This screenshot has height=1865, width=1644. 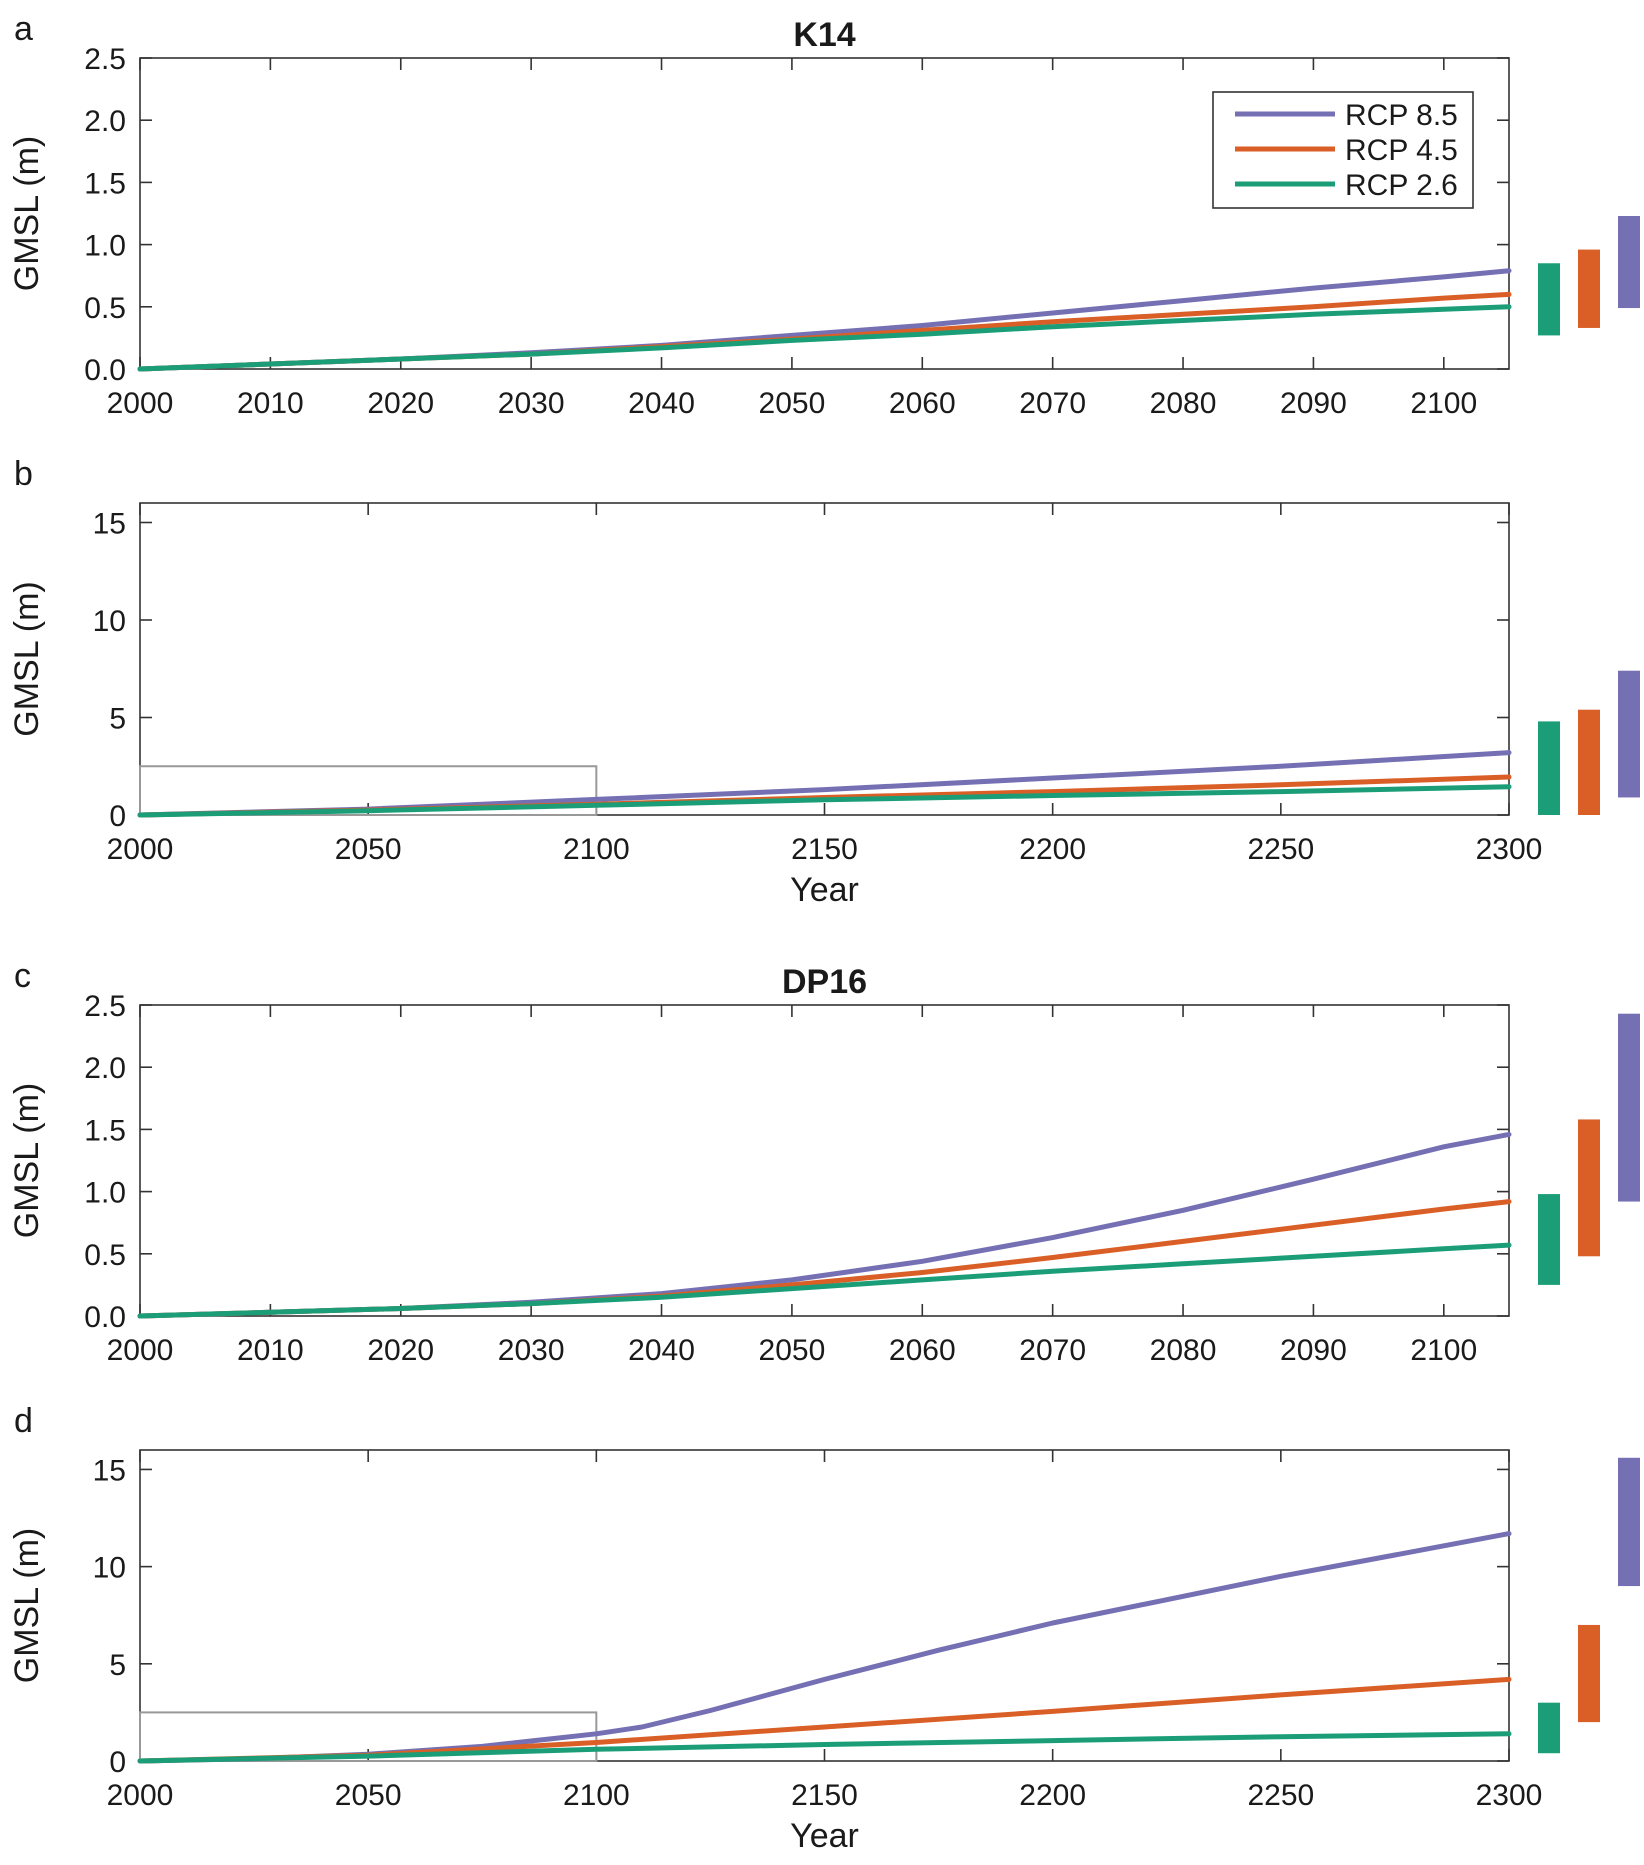 I want to click on panel-c-ytick-label-0: 0.0, so click(x=105, y=1317).